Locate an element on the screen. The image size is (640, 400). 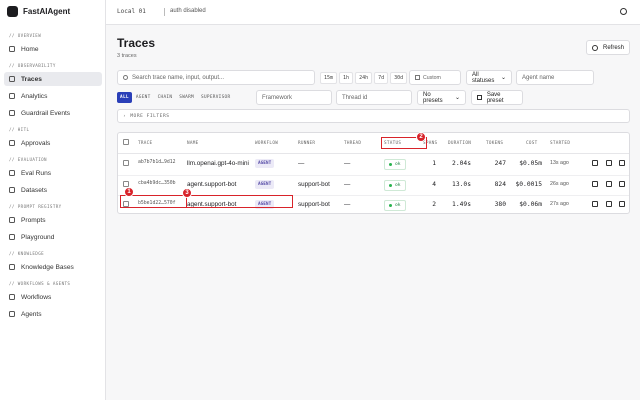
nav-item: Agents is located at coordinates (53, 314).